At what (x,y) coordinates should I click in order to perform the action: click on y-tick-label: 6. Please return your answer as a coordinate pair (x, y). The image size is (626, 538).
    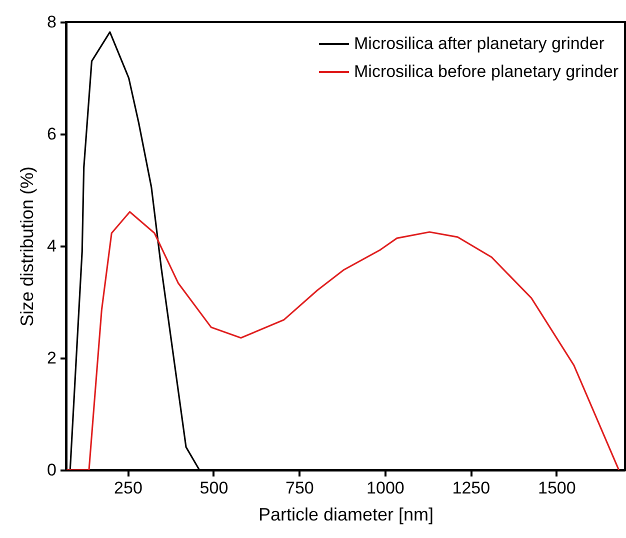
    Looking at the image, I should click on (51, 134).